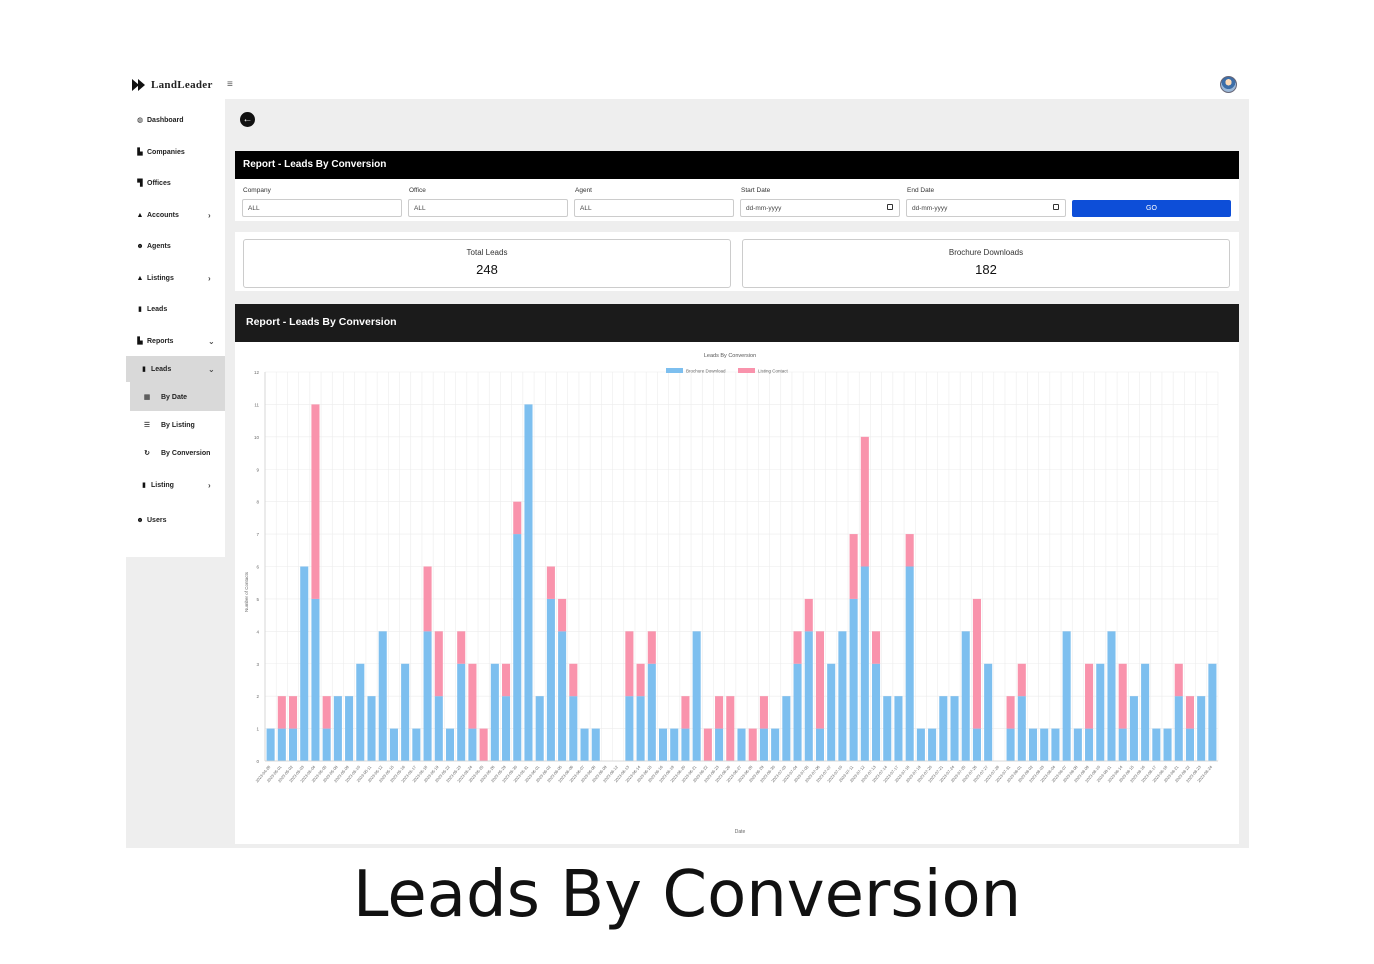 The image size is (1374, 964). I want to click on office-icon: ▜, so click(140, 183).